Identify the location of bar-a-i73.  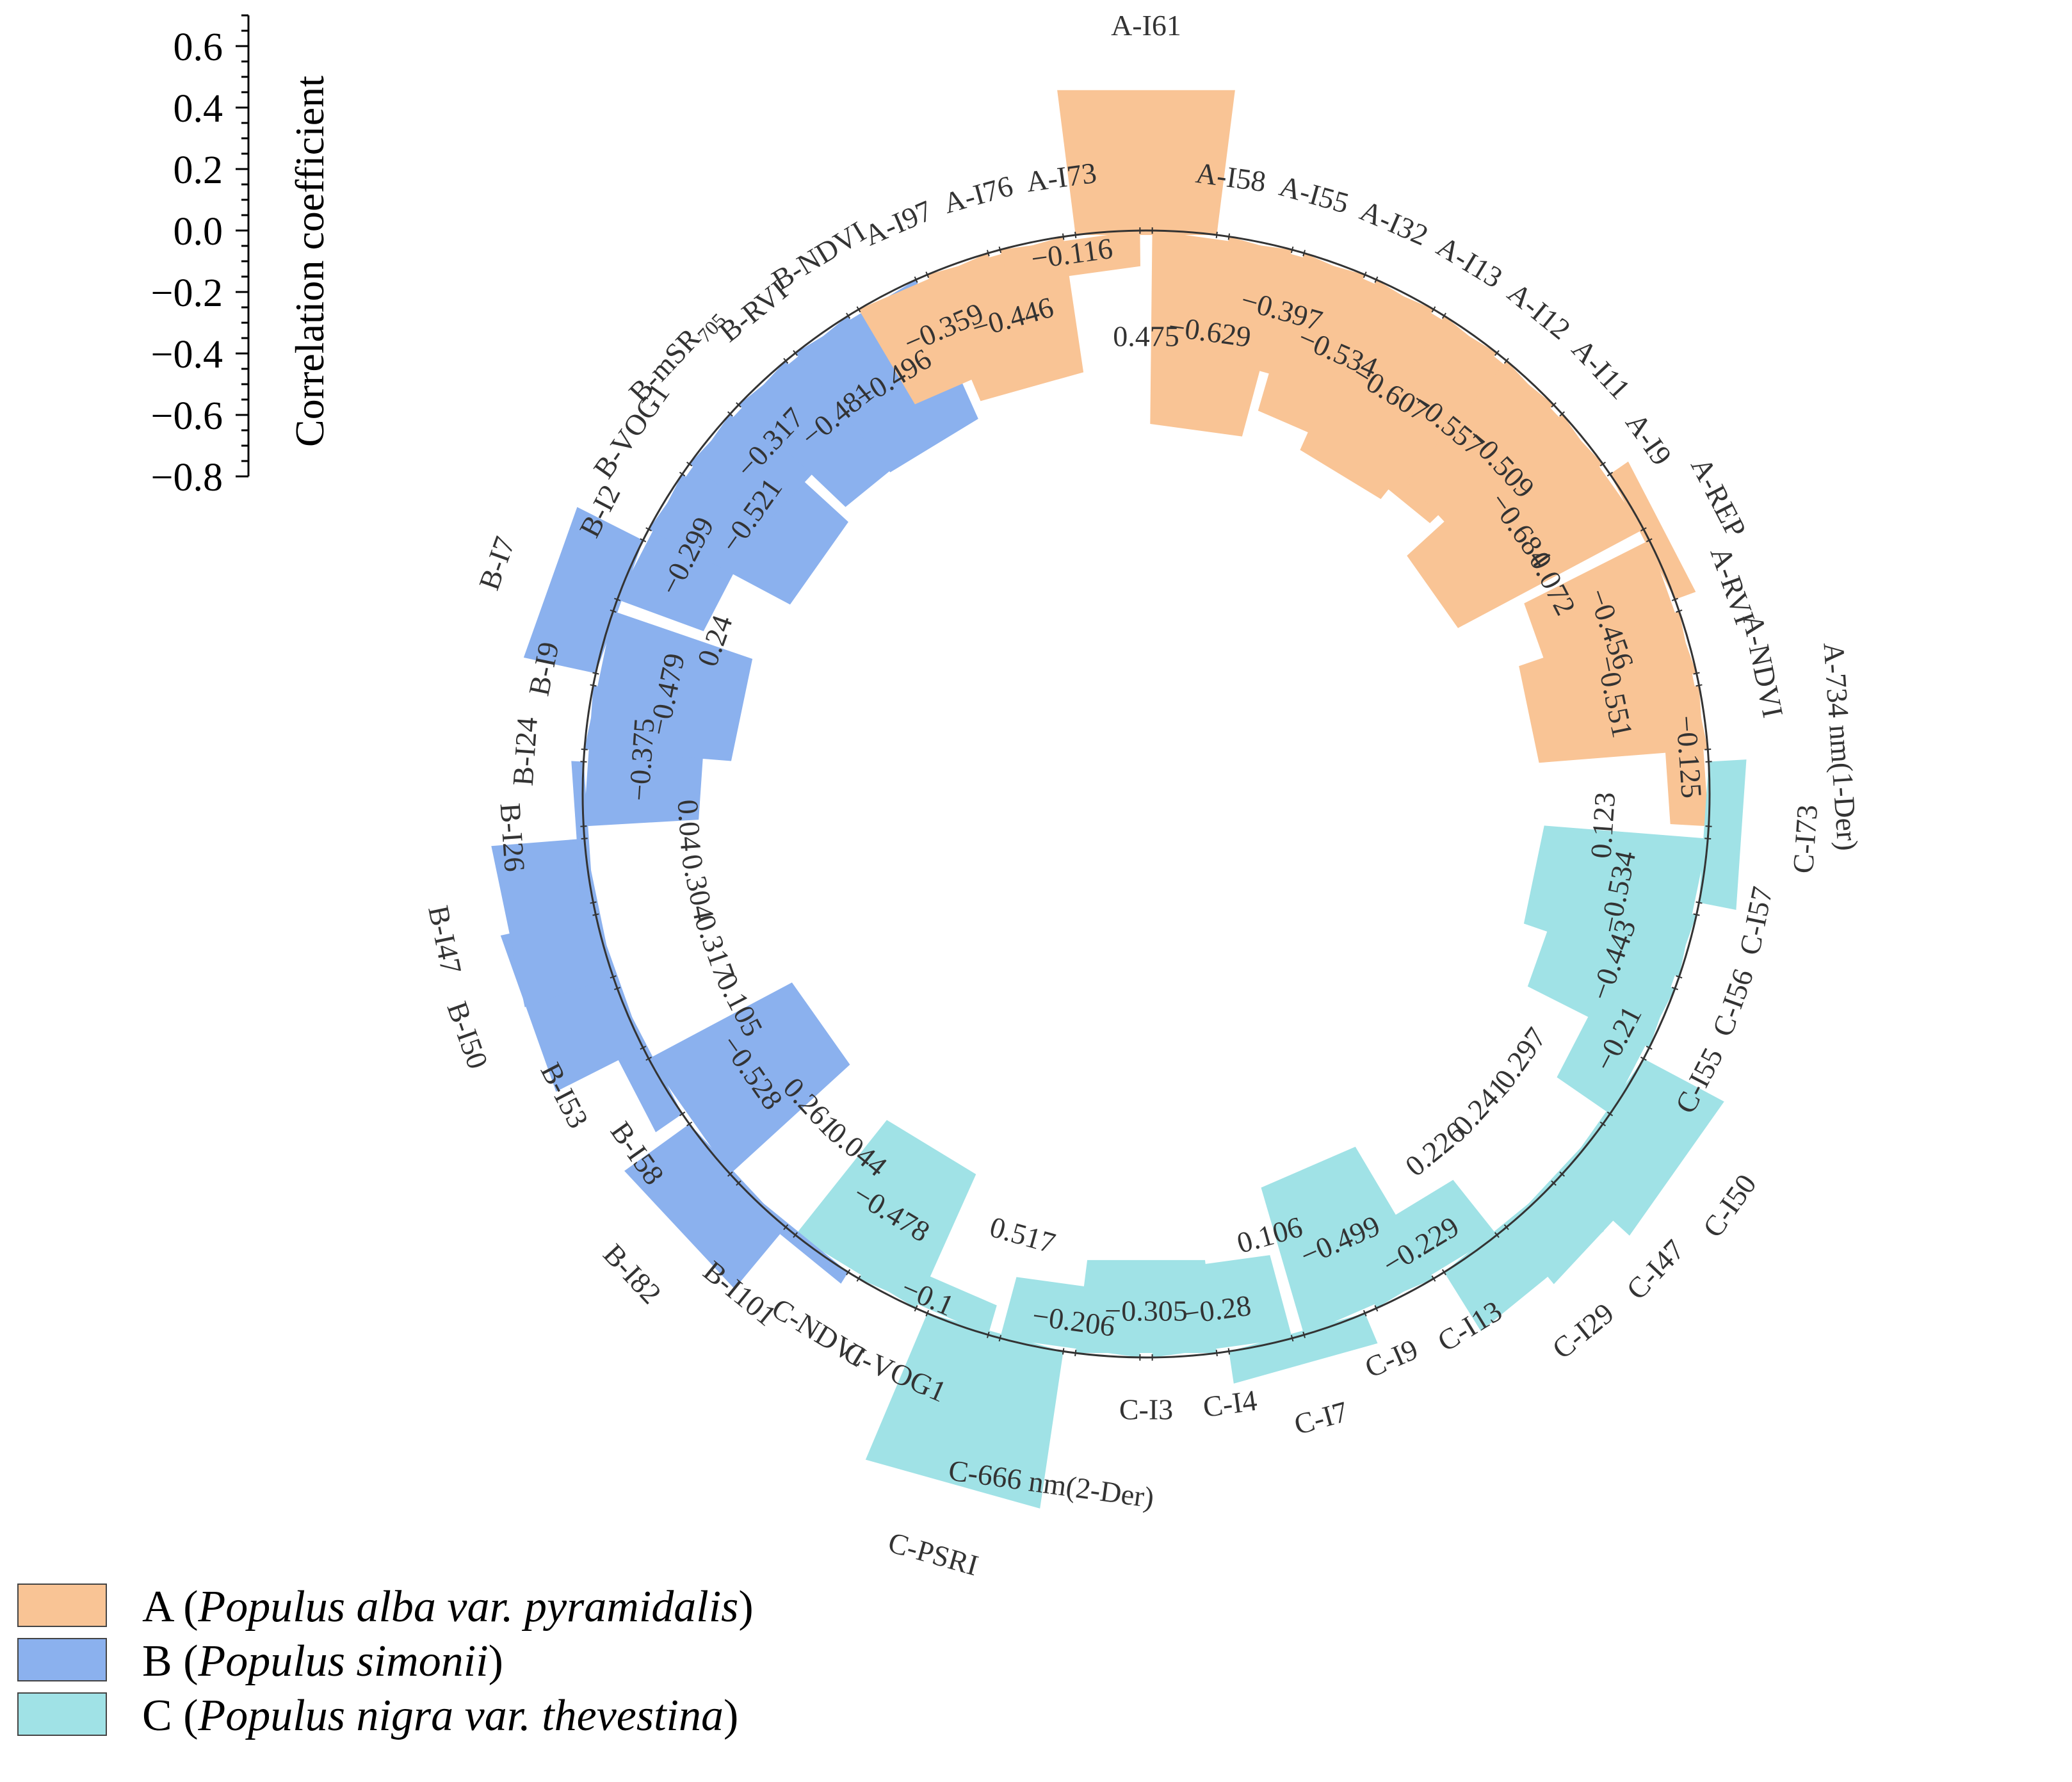
(1070, 257).